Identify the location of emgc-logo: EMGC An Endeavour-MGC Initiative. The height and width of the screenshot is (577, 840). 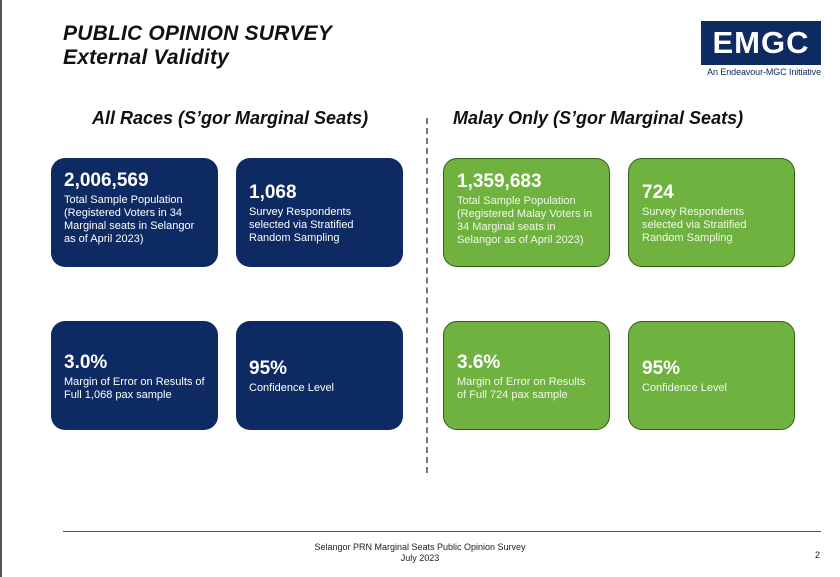
(761, 49).